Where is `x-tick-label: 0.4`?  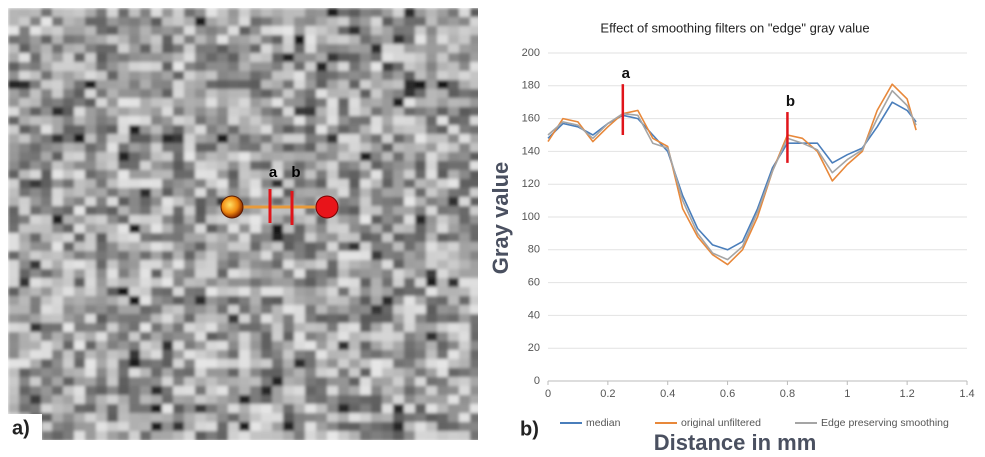
x-tick-label: 0.4 is located at coordinates (667, 394).